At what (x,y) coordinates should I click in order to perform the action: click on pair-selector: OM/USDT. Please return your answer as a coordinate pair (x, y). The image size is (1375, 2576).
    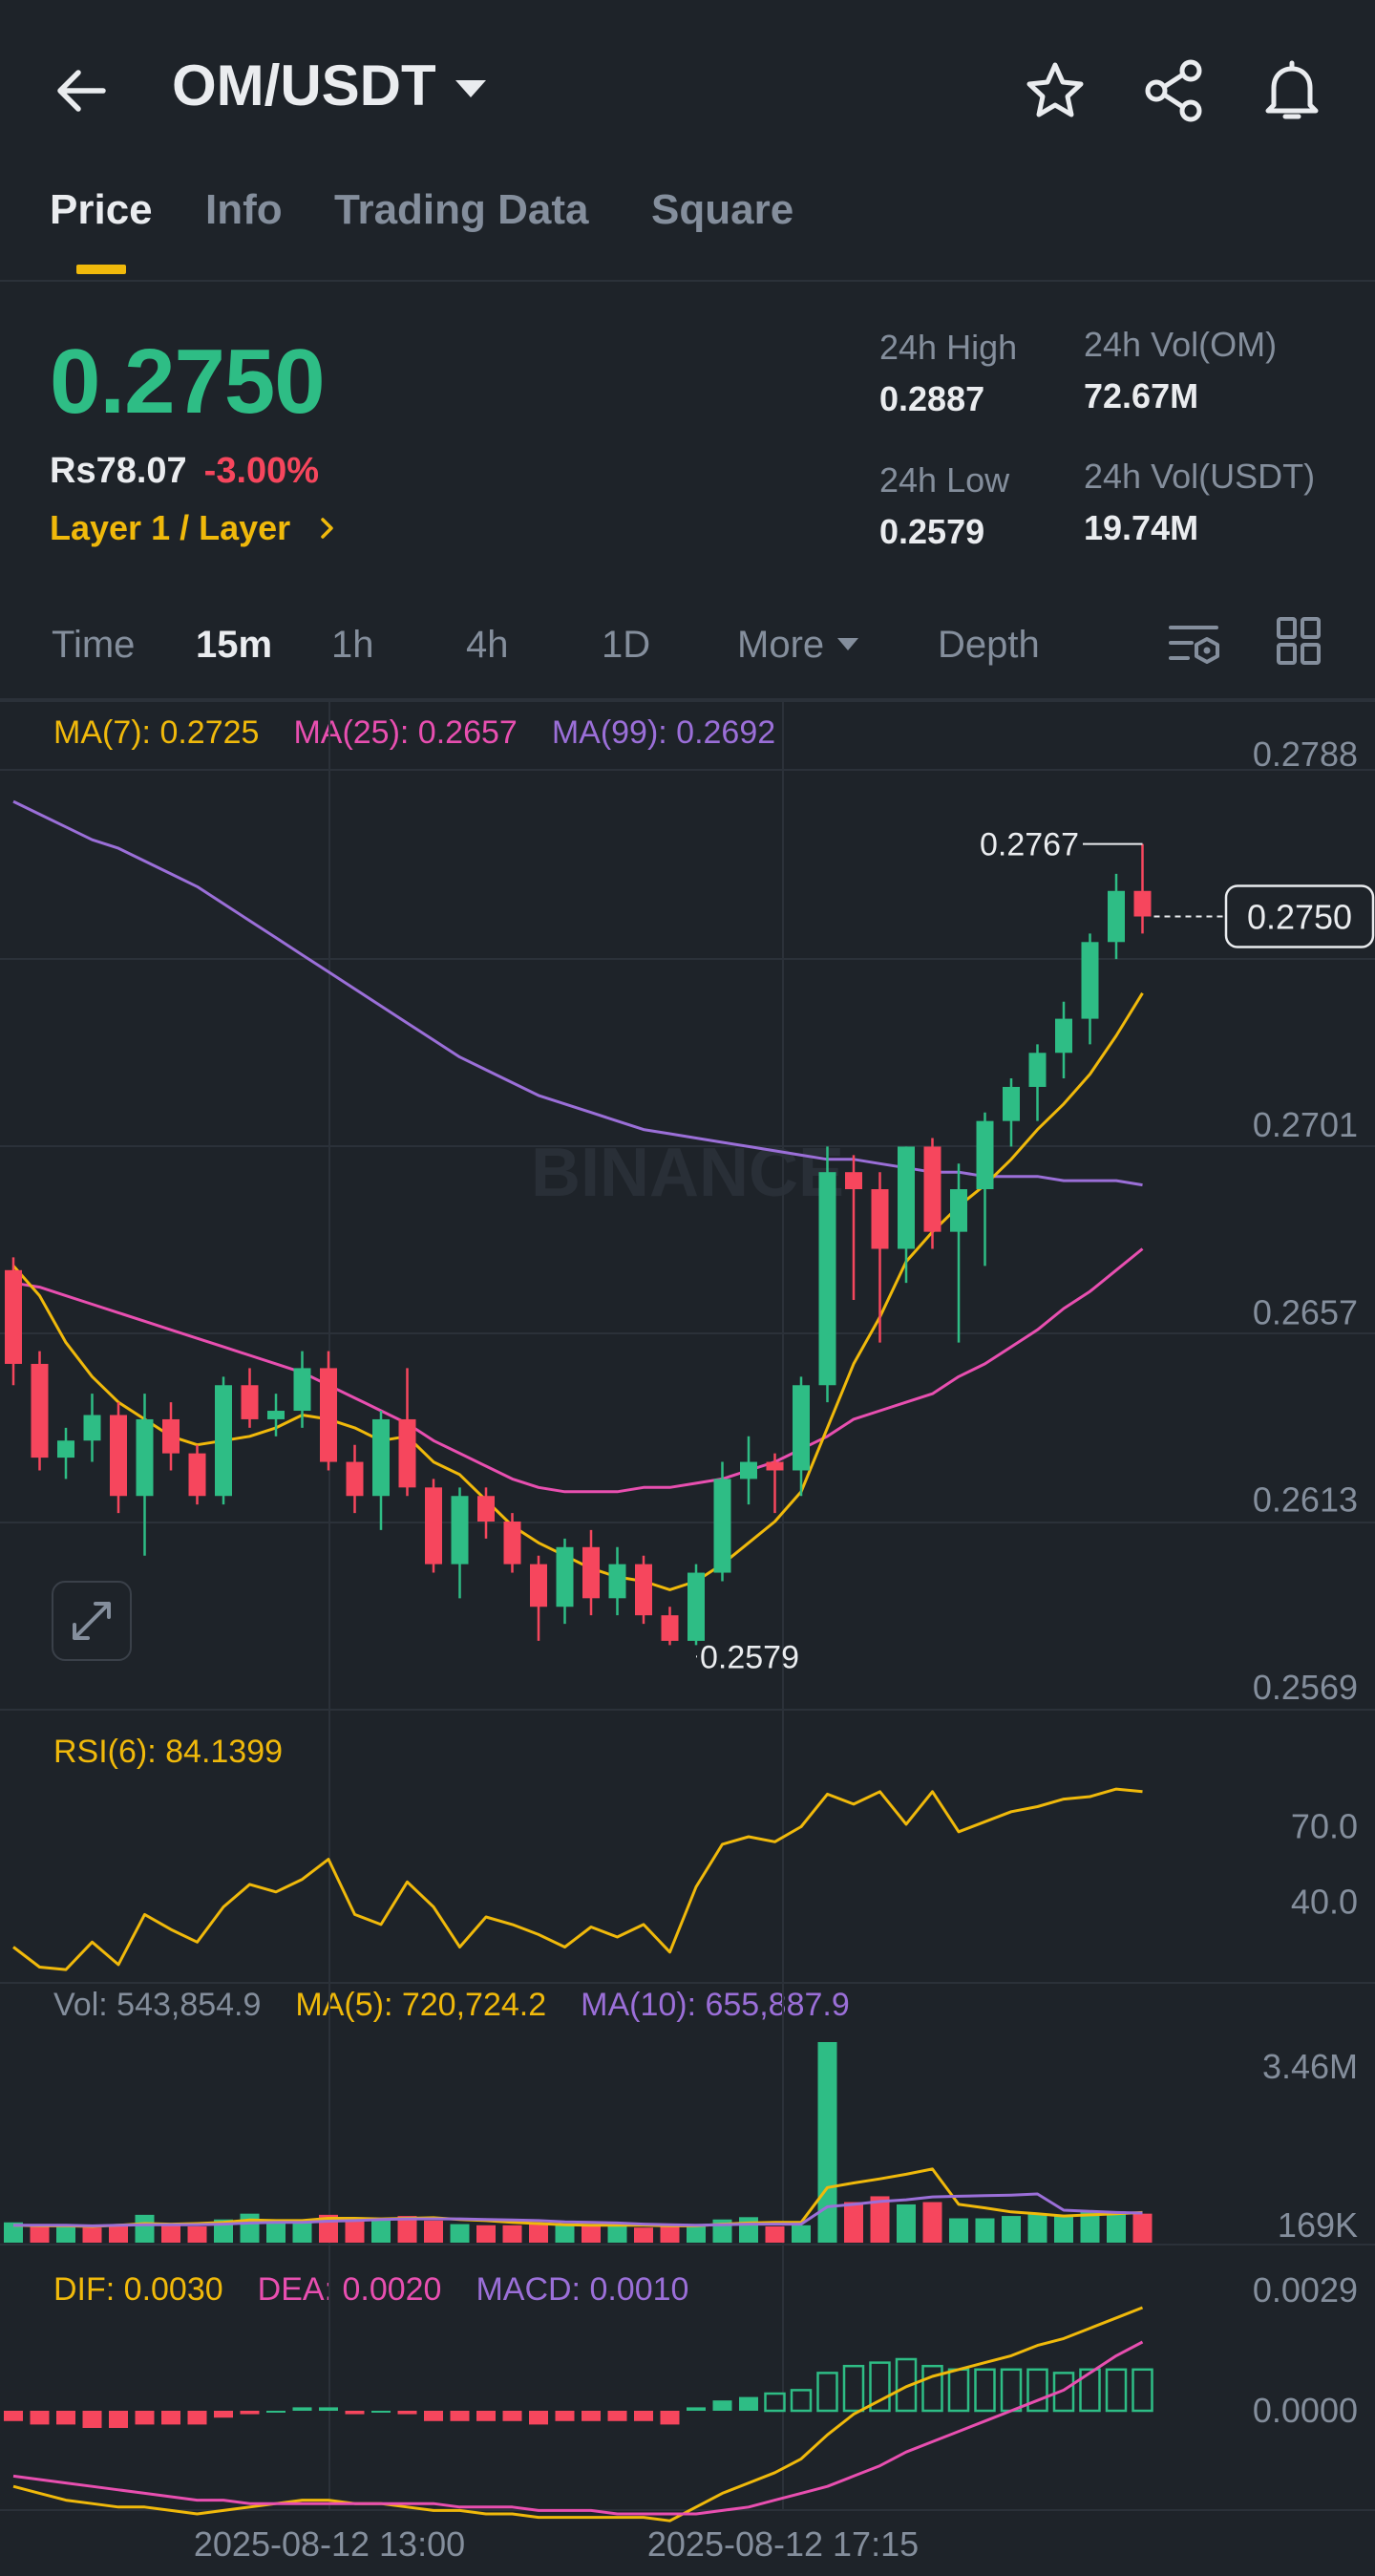
    Looking at the image, I should click on (329, 85).